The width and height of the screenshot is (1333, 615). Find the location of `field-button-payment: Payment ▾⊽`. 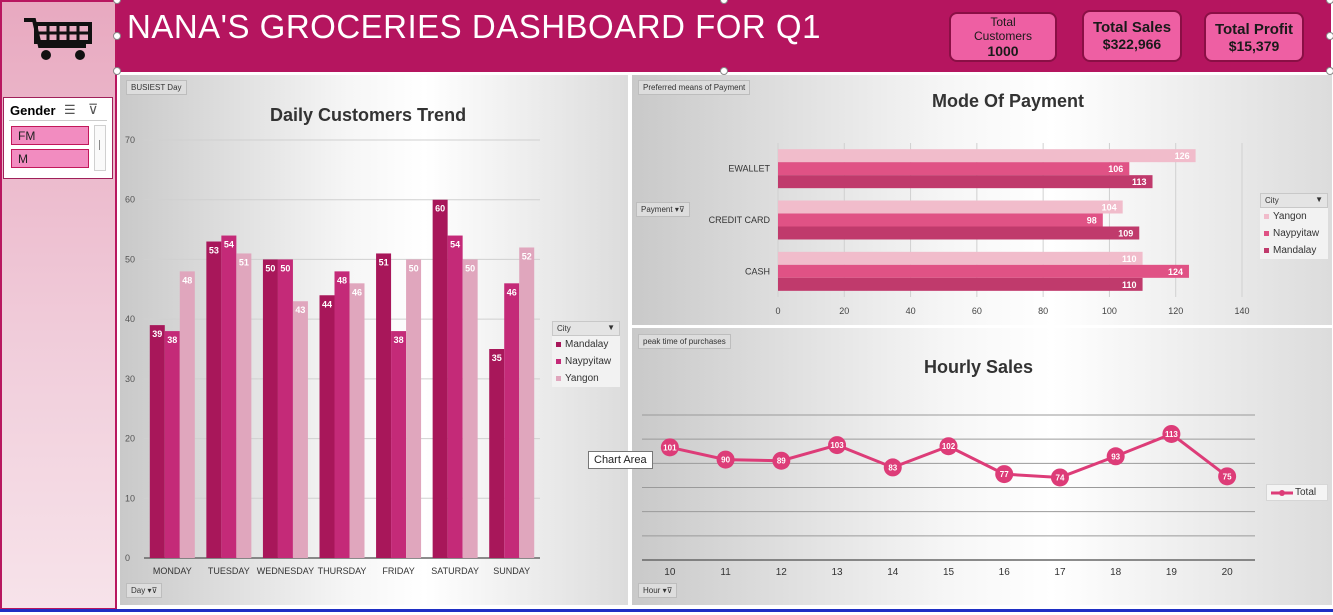

field-button-payment: Payment ▾⊽ is located at coordinates (663, 209).